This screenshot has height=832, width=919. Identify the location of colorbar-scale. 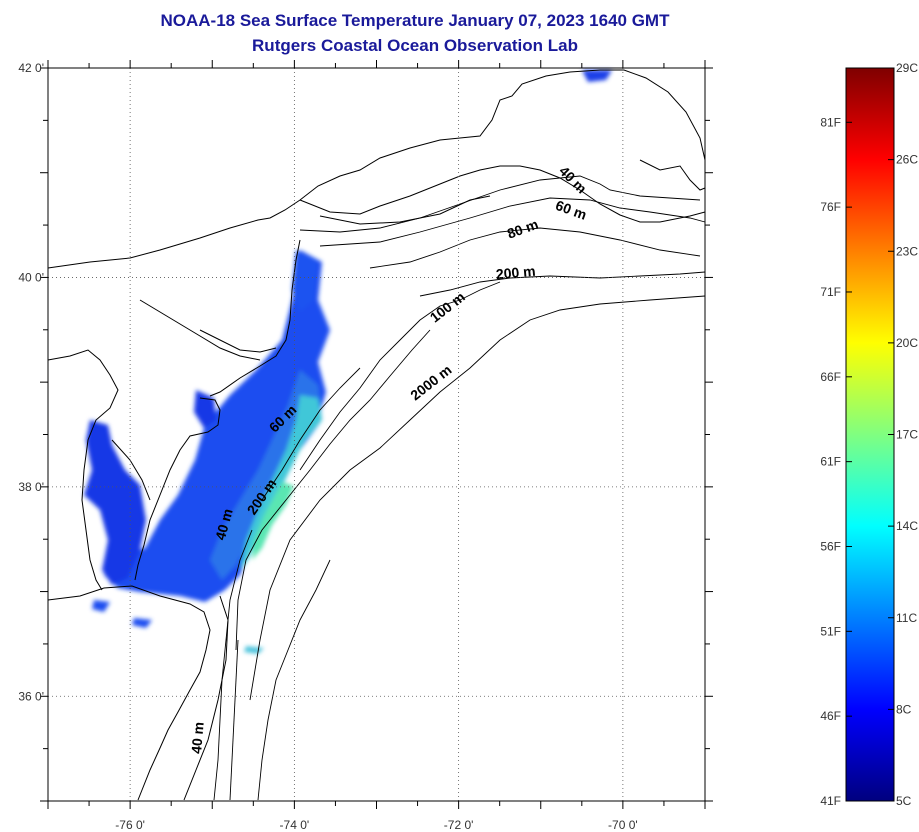
(870, 434).